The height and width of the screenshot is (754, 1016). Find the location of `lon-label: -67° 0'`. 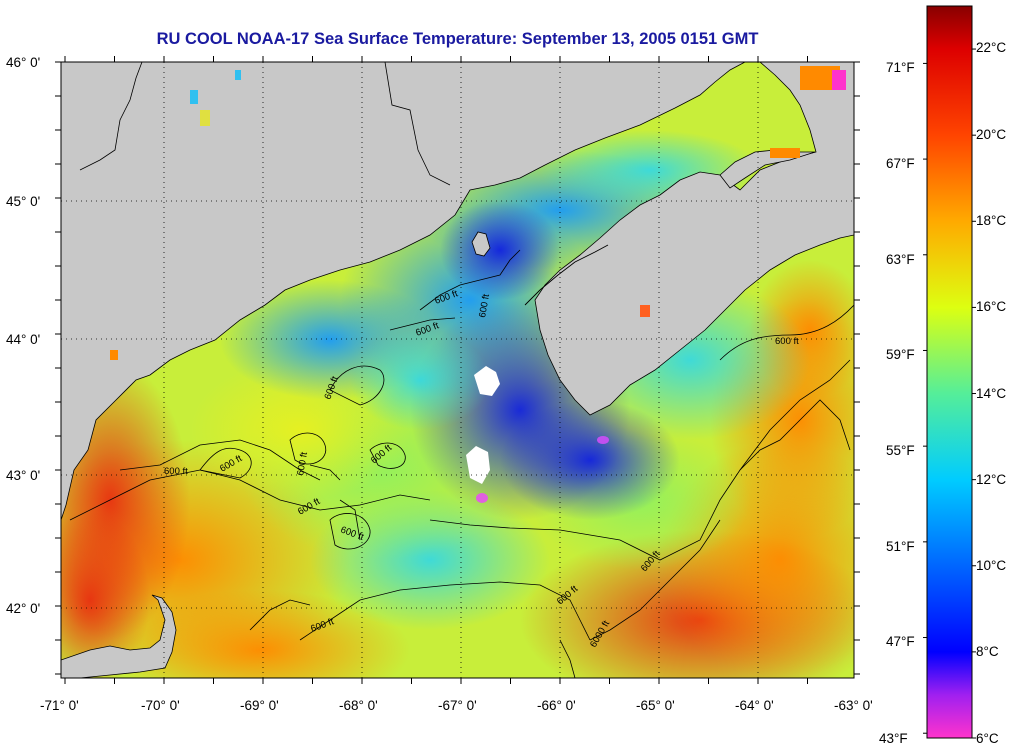

lon-label: -67° 0' is located at coordinates (457, 705).